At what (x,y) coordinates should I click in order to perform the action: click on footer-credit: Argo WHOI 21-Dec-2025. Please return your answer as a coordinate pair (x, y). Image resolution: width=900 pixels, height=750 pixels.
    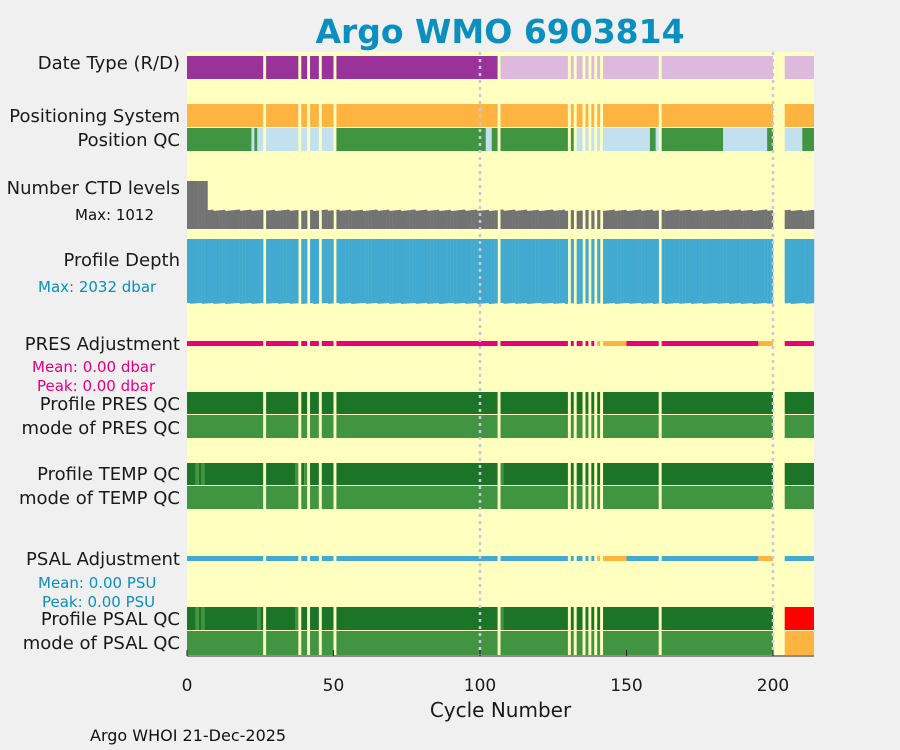
    Looking at the image, I should click on (188, 735).